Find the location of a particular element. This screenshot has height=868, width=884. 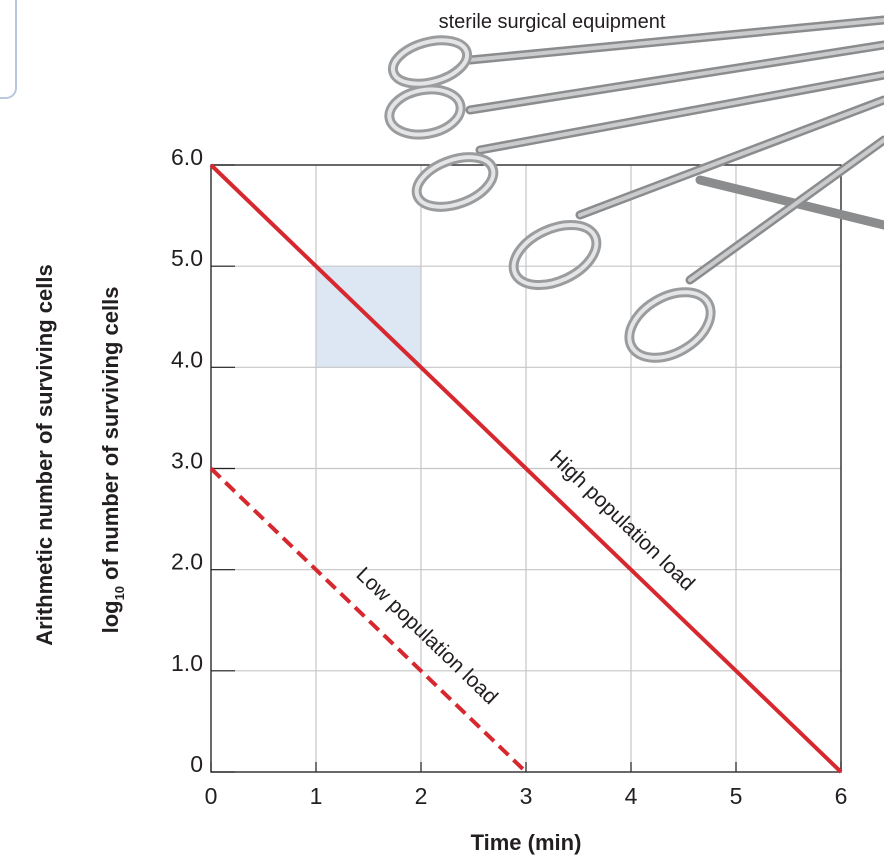

x-axis-label: Time (min) is located at coordinates (526, 842).